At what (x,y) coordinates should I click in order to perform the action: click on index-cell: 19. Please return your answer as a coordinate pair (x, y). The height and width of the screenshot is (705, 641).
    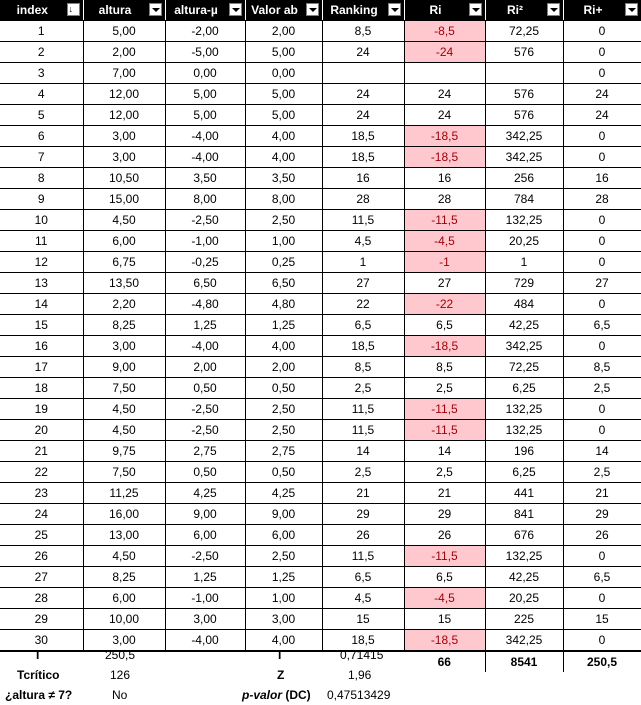
    Looking at the image, I should click on (42, 409).